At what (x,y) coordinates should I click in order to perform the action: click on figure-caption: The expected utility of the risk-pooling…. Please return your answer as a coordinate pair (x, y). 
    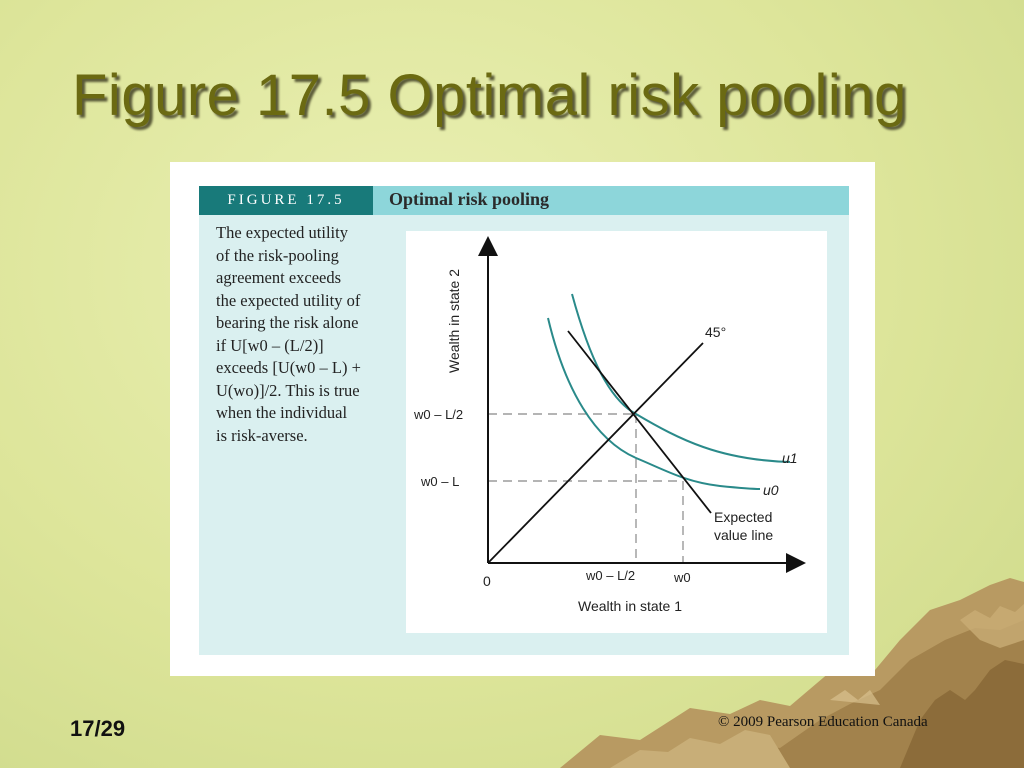
    Looking at the image, I should click on (306, 334).